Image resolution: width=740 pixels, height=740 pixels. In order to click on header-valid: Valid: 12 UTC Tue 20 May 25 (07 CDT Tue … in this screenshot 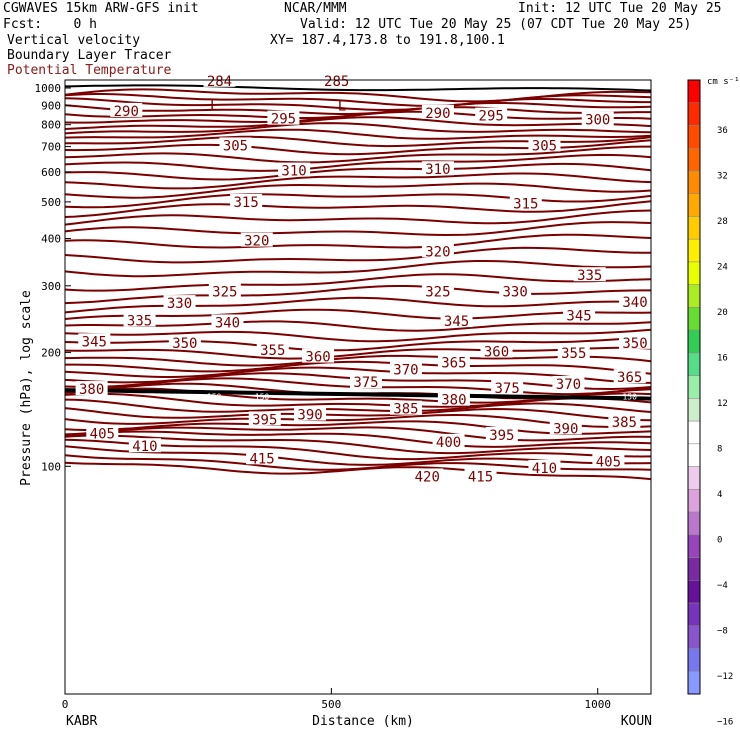, I will do `click(496, 24)`.